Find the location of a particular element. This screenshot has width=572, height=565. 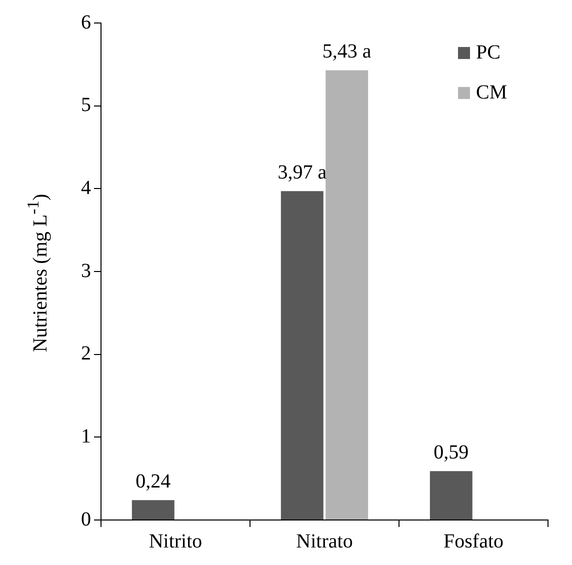

y-tick-label: 2 is located at coordinates (86, 353).